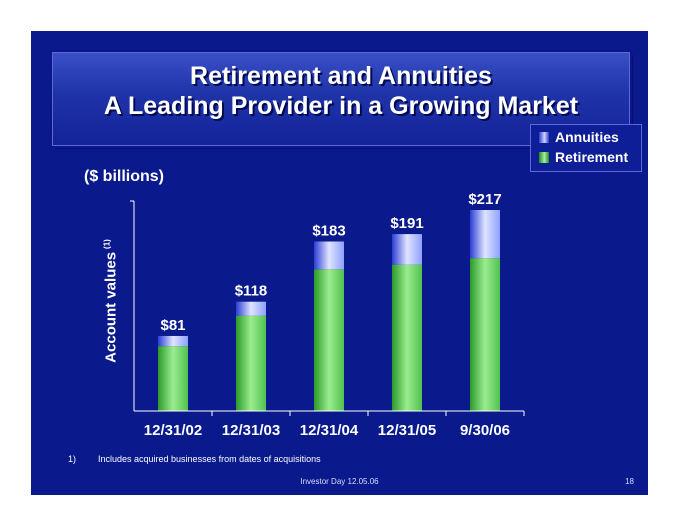 This screenshot has height=525, width=680. Describe the element at coordinates (339, 481) in the screenshot. I see `footer-text: Investor Day 12.05.06` at that location.